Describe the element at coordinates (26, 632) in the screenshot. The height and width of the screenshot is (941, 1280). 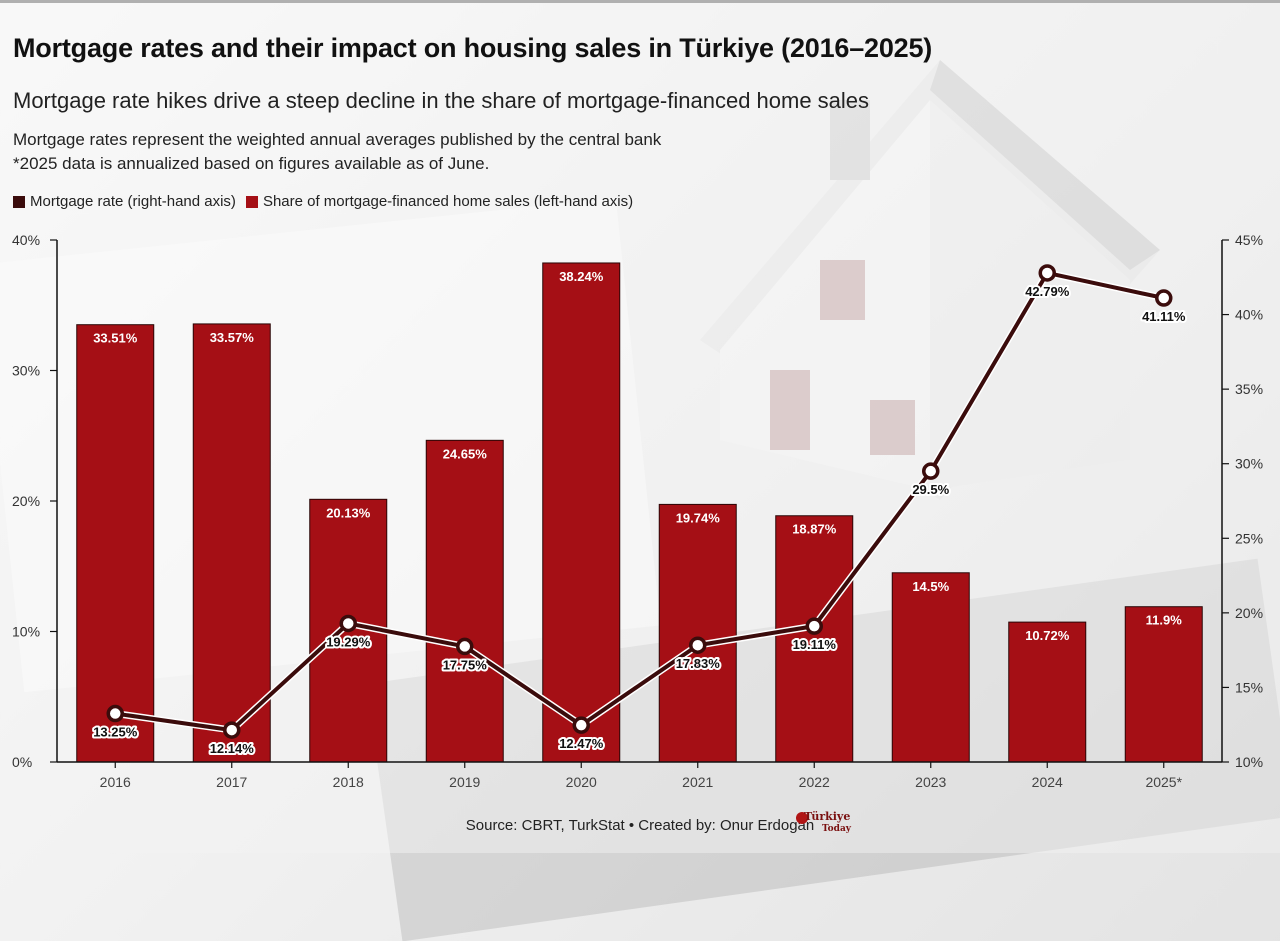
I see `left-axis-tick-label: 10%` at that location.